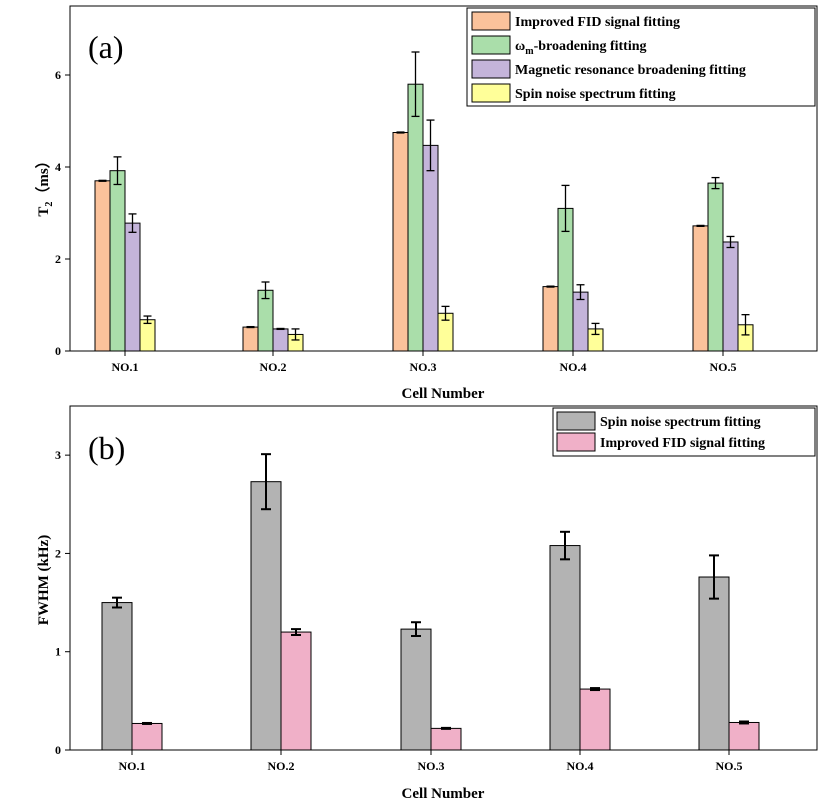 The width and height of the screenshot is (830, 809). What do you see at coordinates (106, 448) in the screenshot?
I see `panel-label-b: (b)` at bounding box center [106, 448].